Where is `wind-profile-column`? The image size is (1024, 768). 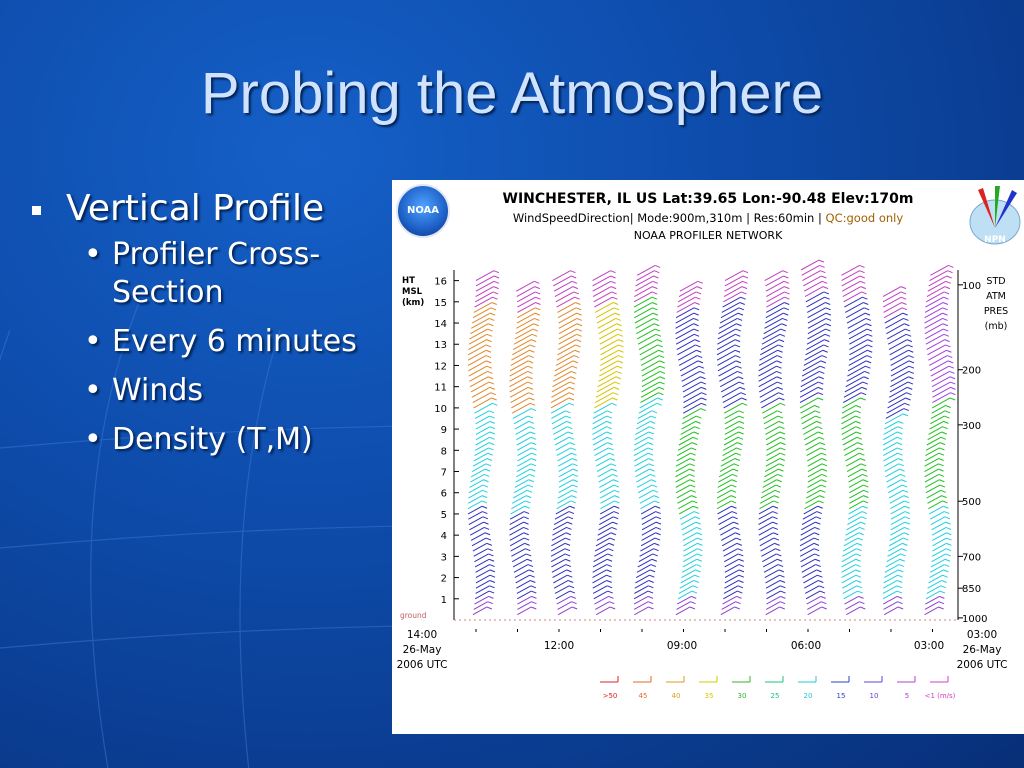
wind-profile-column is located at coordinates (898, 451).